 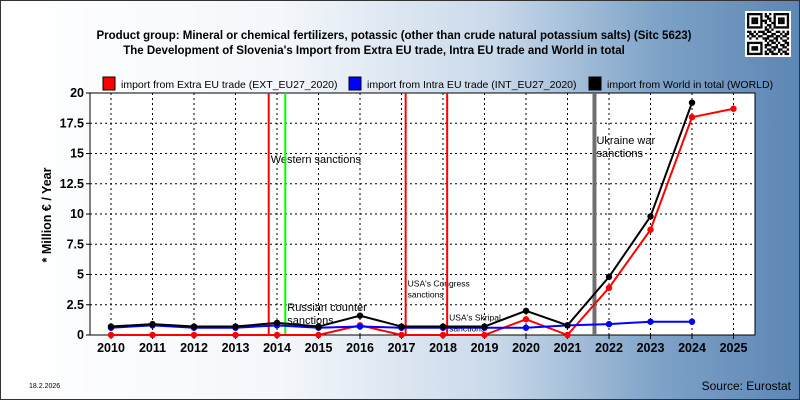 What do you see at coordinates (77, 154) in the screenshot?
I see `y-tick-label: 15` at bounding box center [77, 154].